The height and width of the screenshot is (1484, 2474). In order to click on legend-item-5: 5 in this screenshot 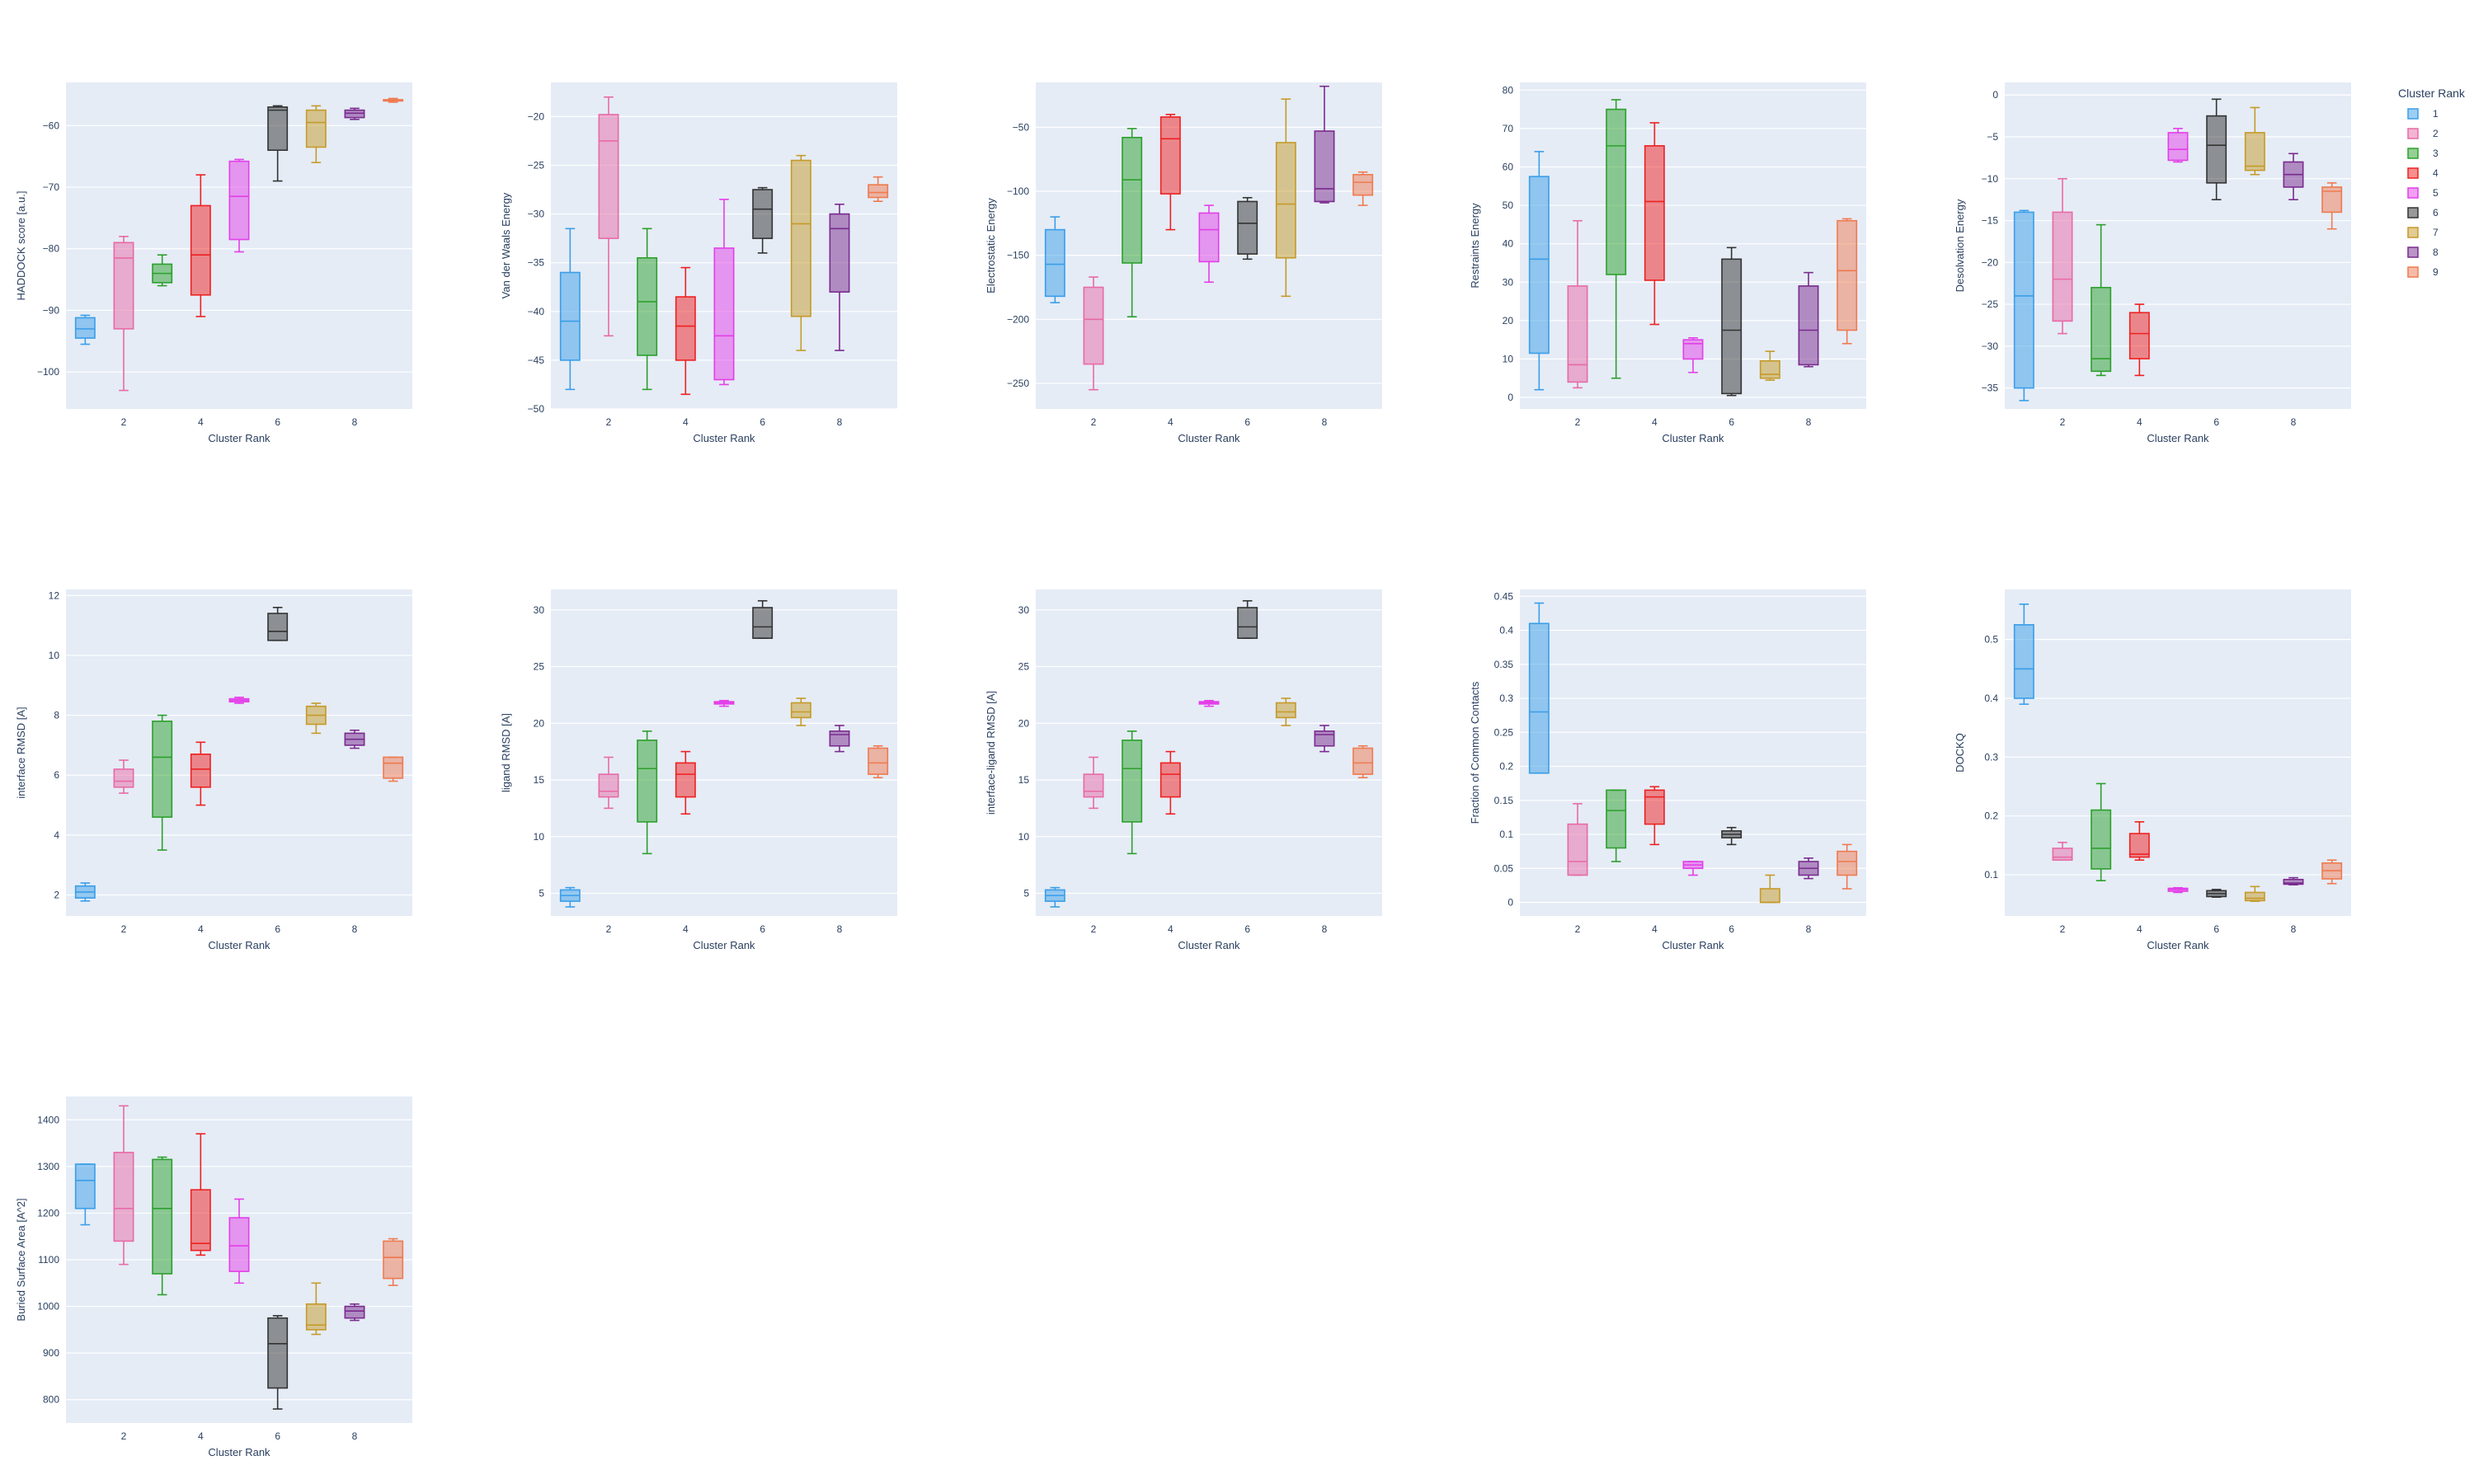, I will do `click(2423, 193)`.